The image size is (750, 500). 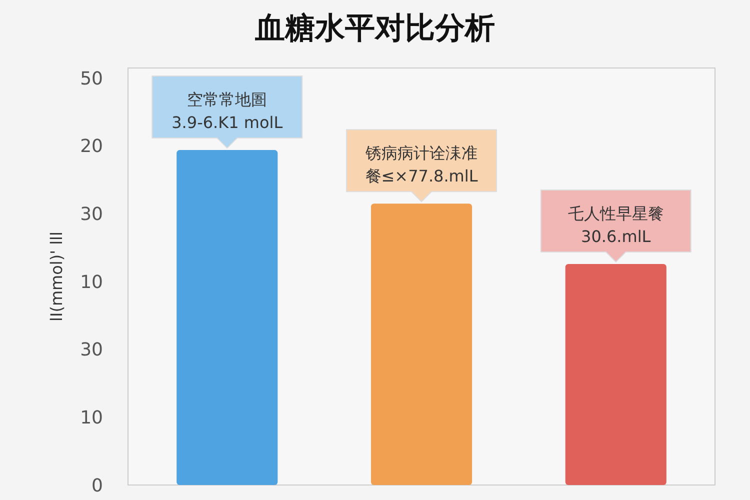 What do you see at coordinates (616, 236) in the screenshot?
I see `annotation: 30.6.mlL` at bounding box center [616, 236].